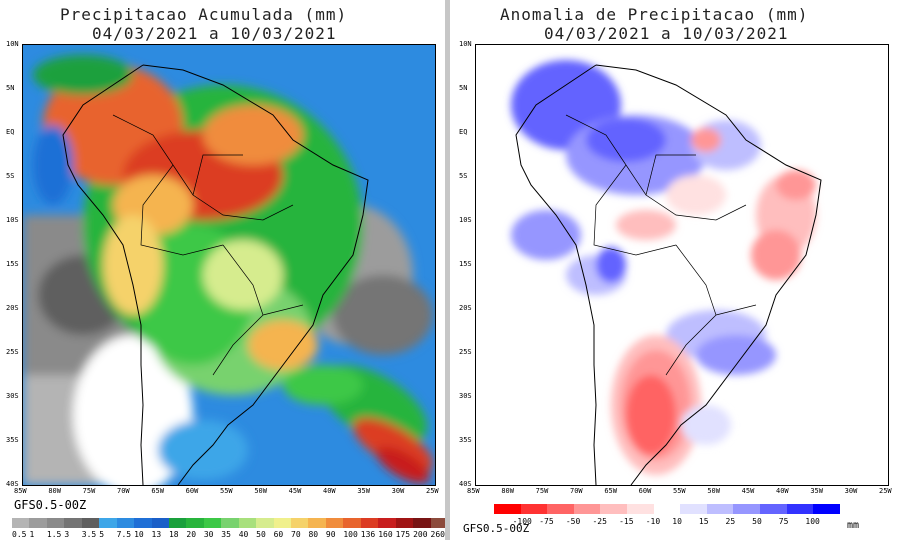  I want to click on colorbar-tick-label: 40, so click(243, 534).